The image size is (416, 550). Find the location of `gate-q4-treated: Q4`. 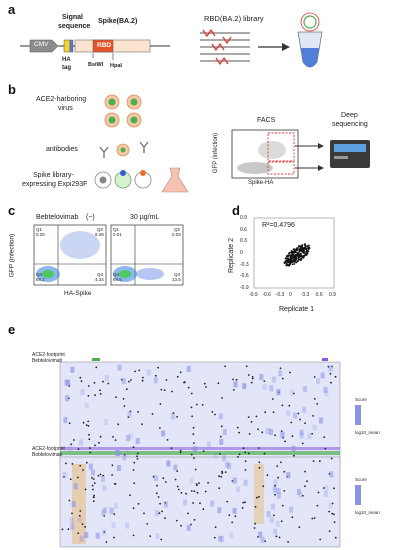

gate-q4-treated: Q4 is located at coordinates (116, 274).